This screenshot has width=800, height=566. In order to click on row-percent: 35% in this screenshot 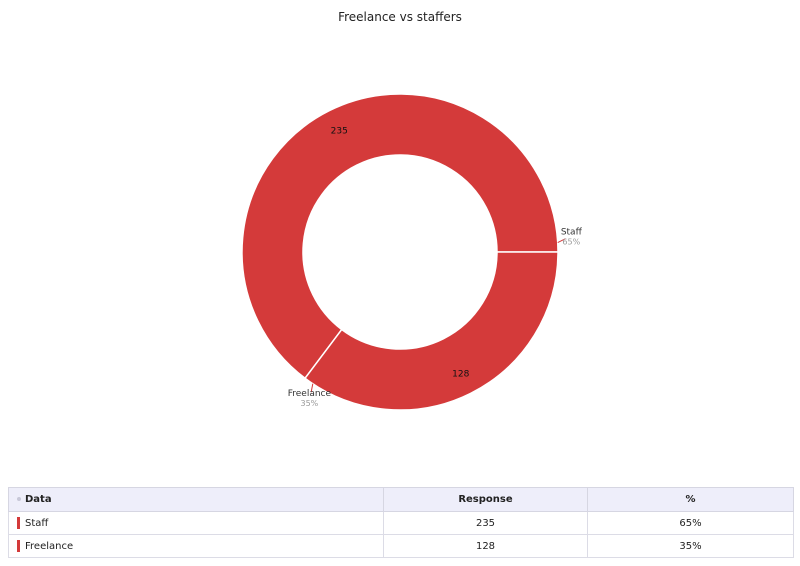, I will do `click(690, 546)`.